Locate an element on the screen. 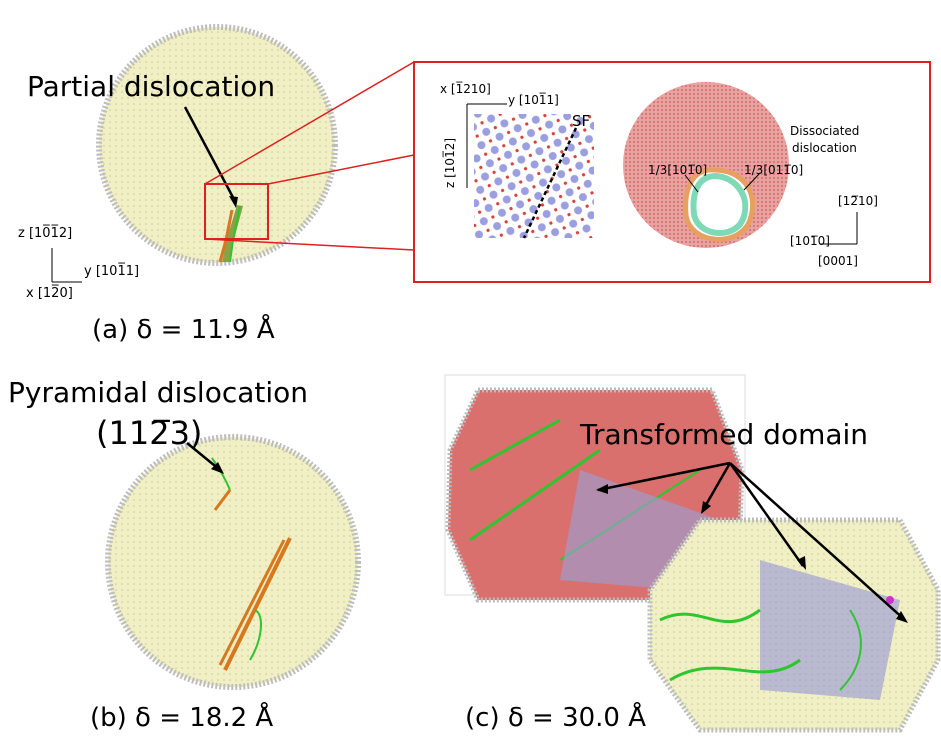 The width and height of the screenshot is (941, 740). axis-x-label: x [12̅0] is located at coordinates (49, 293).